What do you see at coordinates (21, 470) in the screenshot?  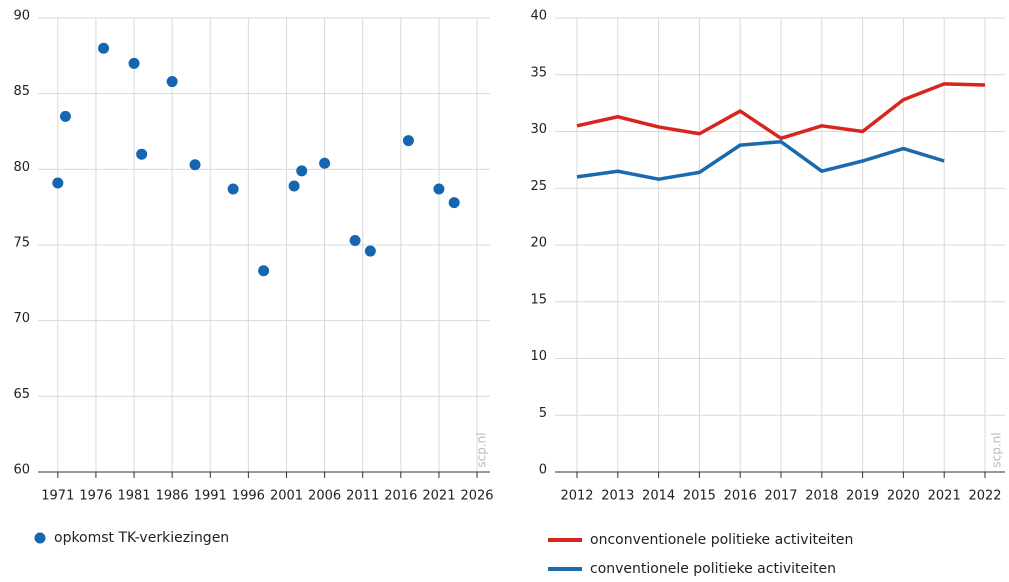 I see `y-tick-label: 60` at bounding box center [21, 470].